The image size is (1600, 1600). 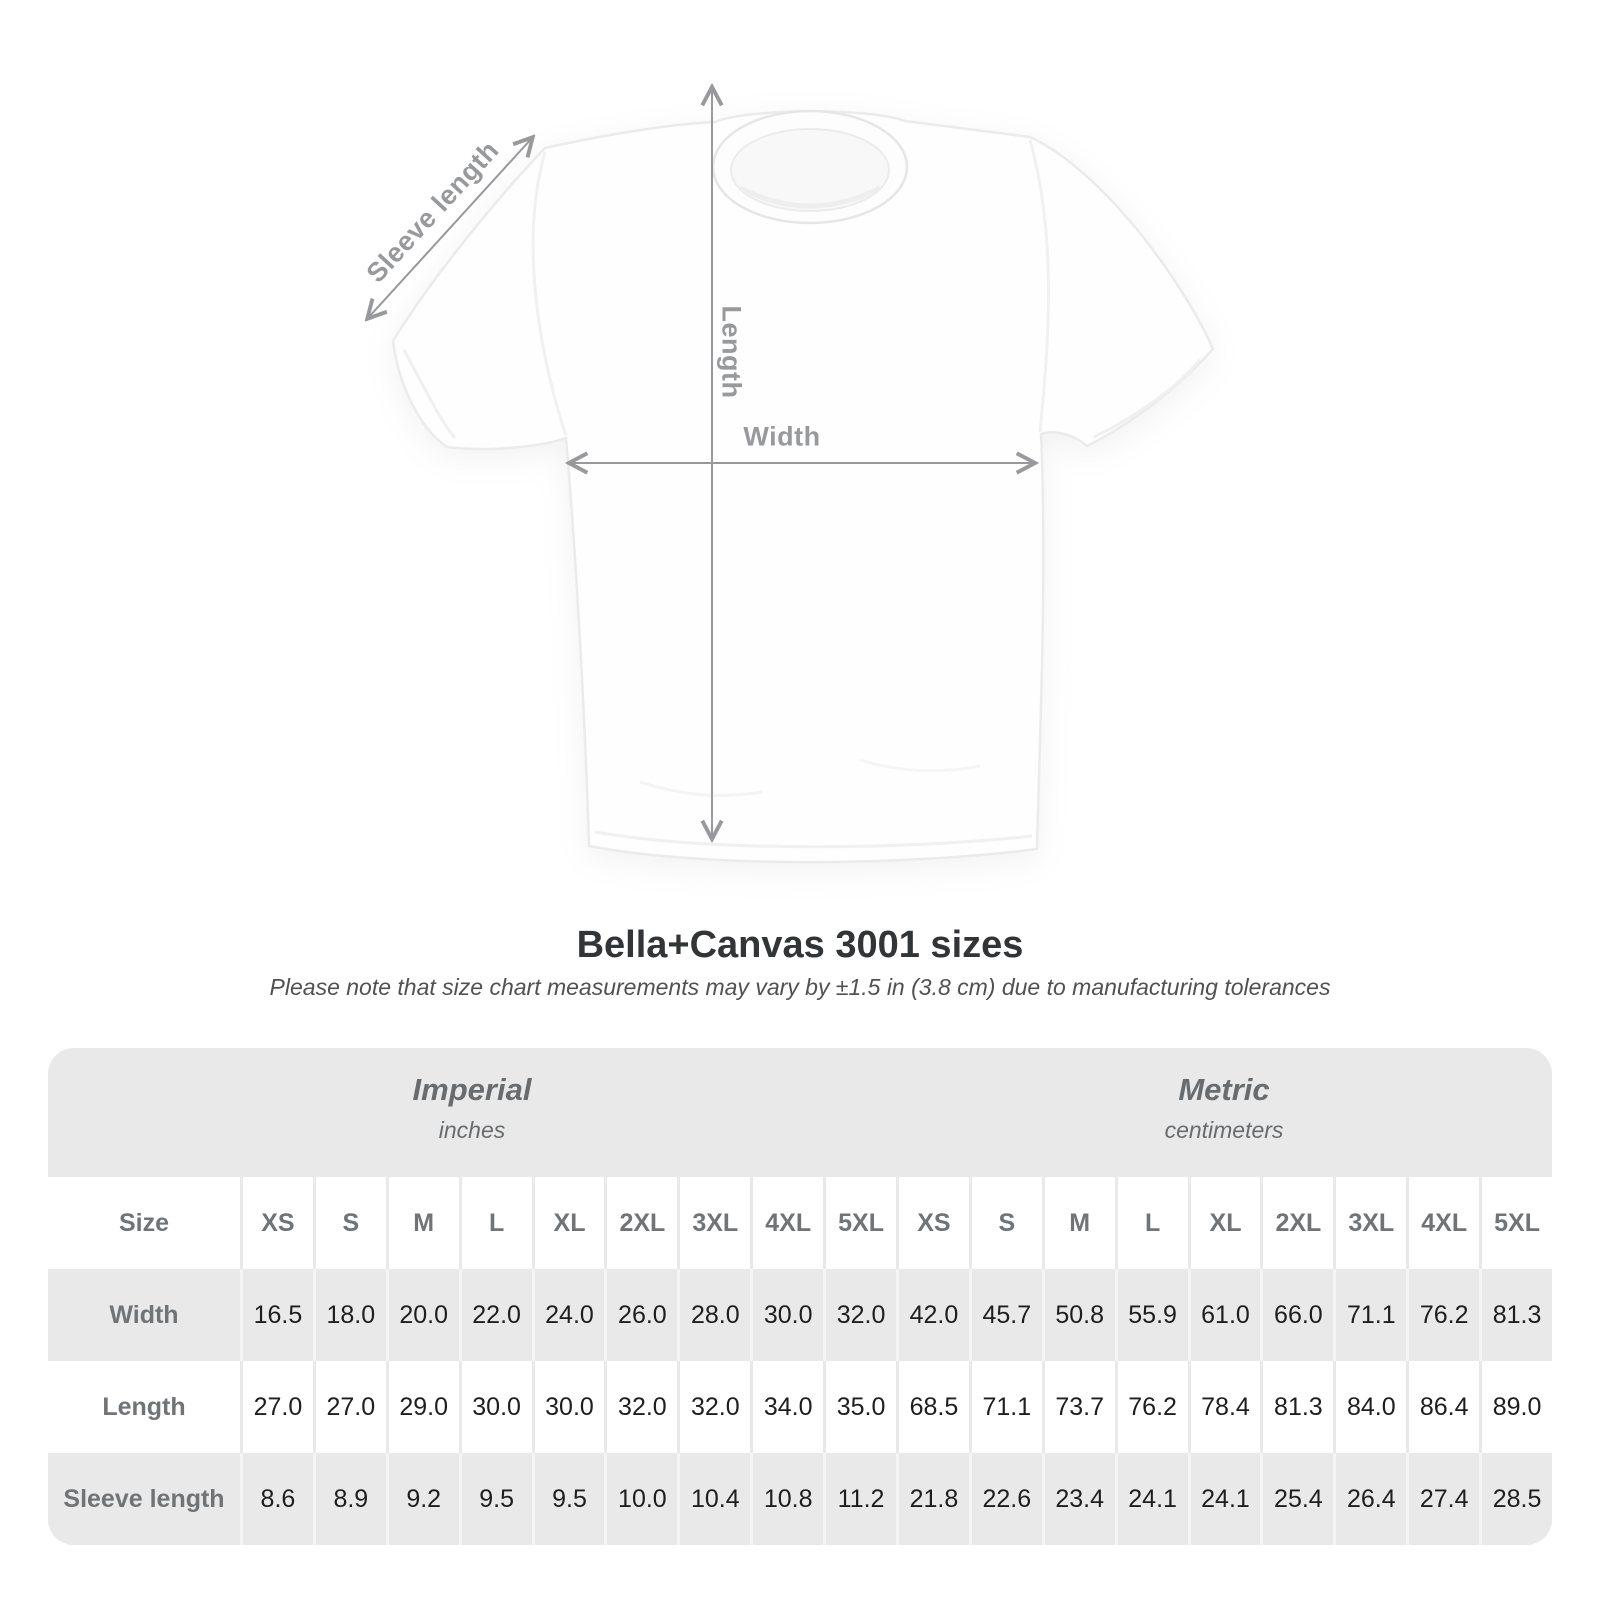 What do you see at coordinates (349, 1315) in the screenshot?
I see `value-cell: 18.0` at bounding box center [349, 1315].